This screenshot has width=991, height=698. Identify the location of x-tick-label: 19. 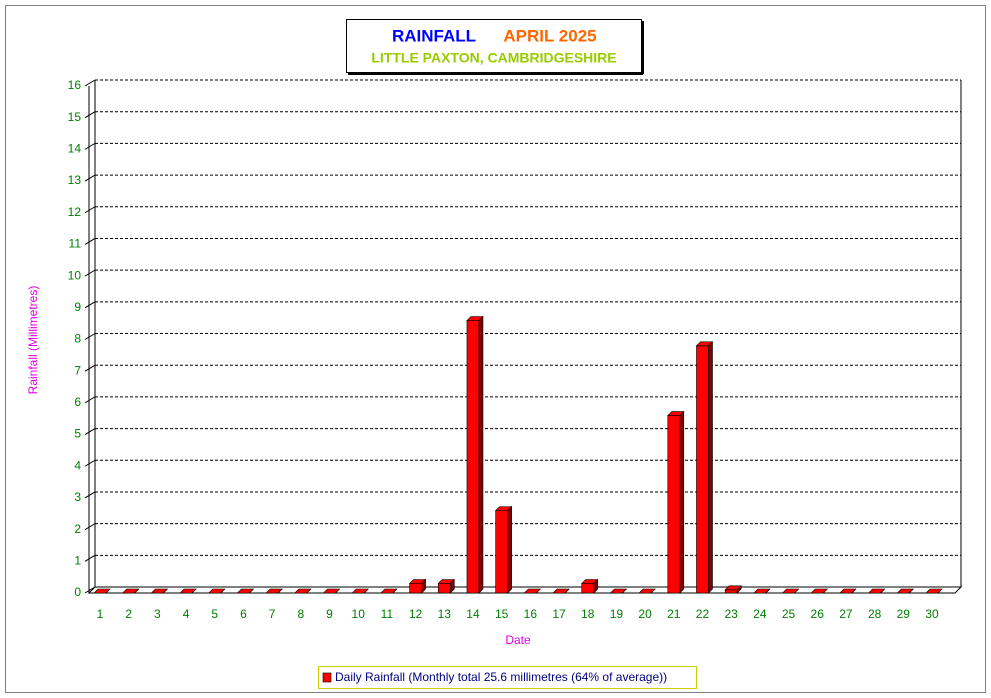
(617, 614).